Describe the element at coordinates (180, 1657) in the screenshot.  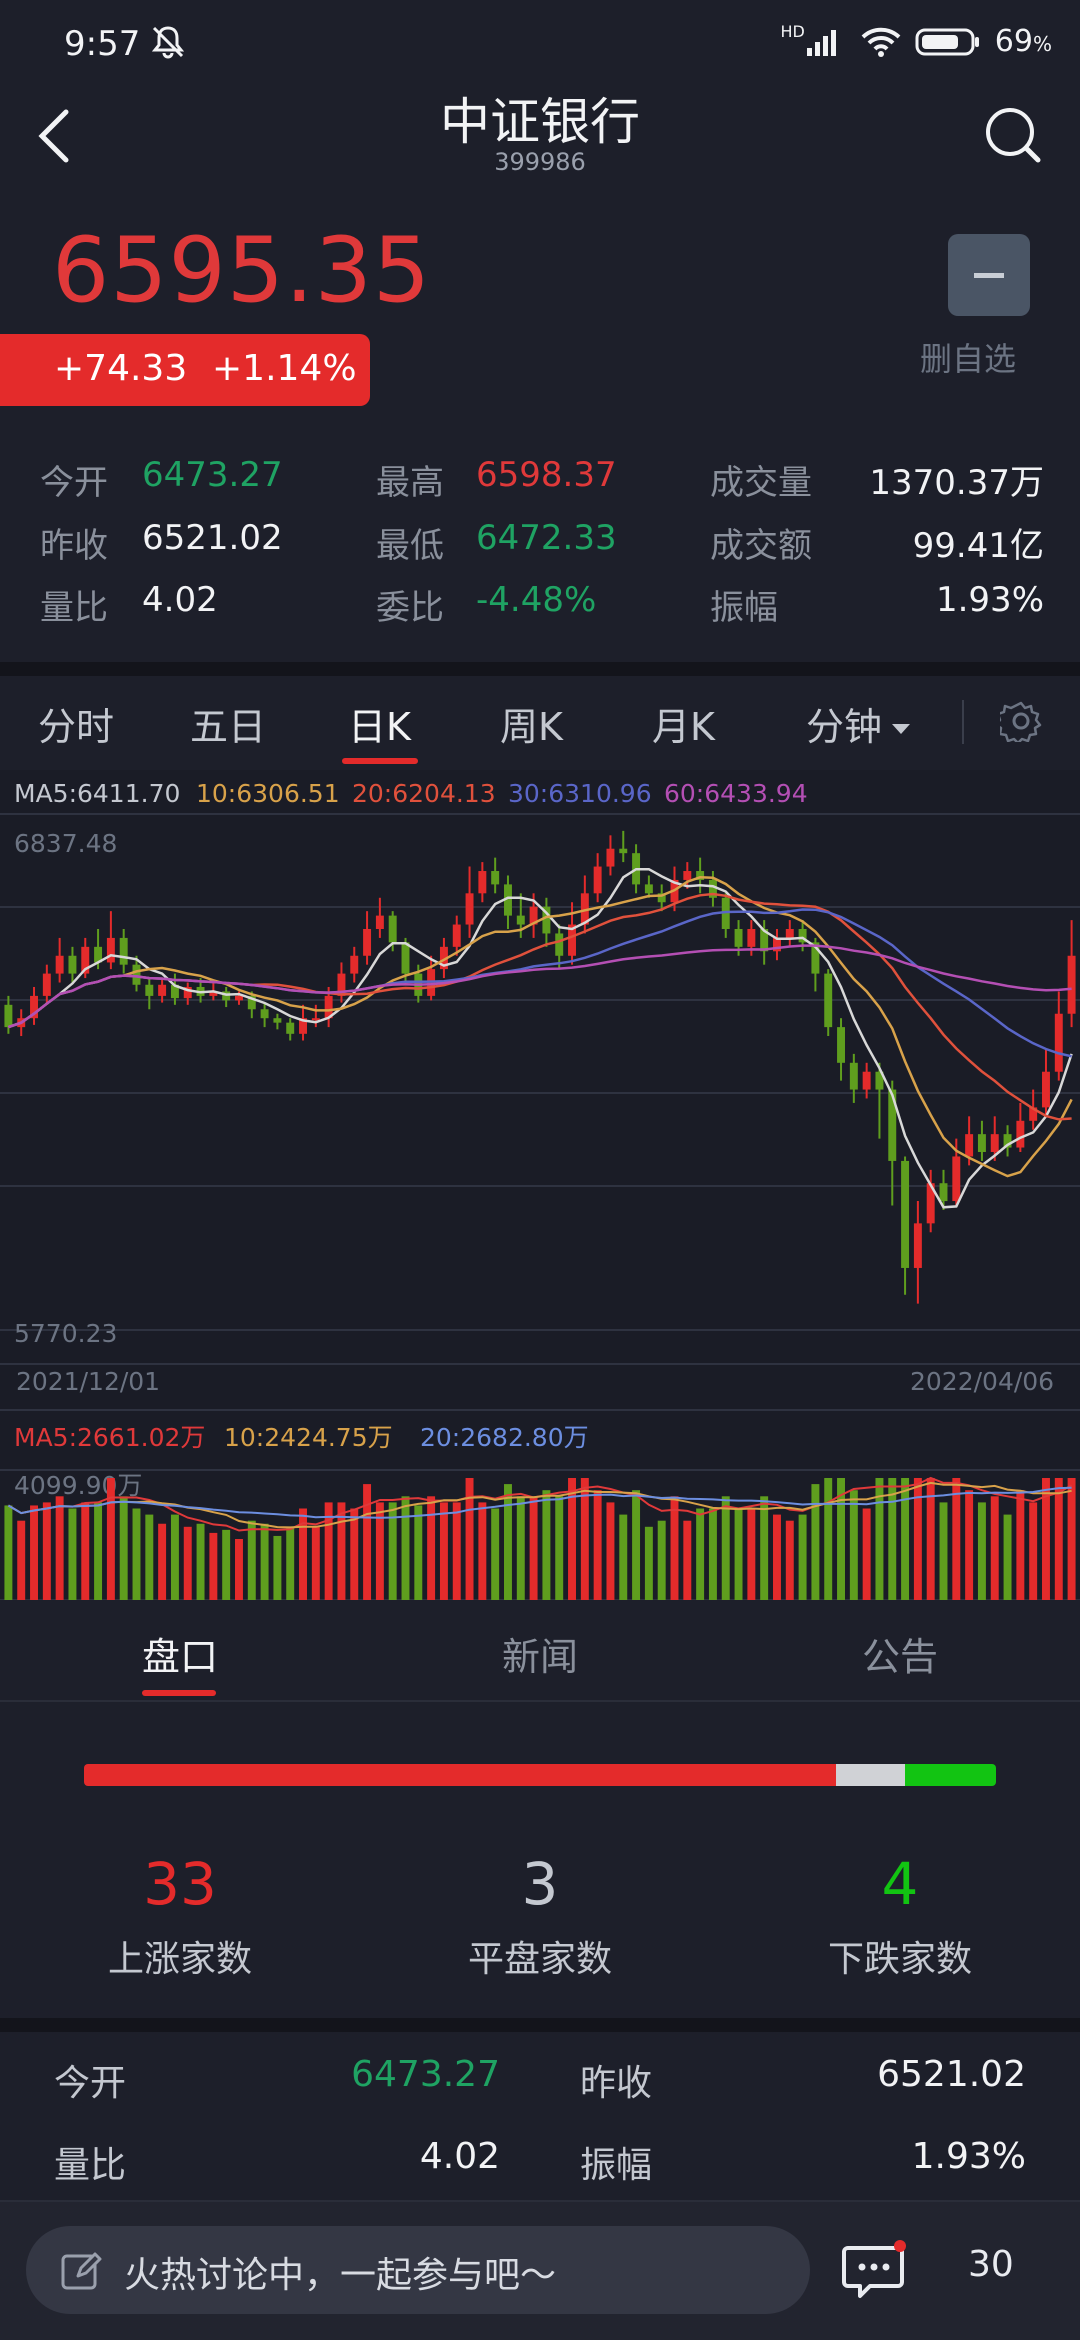
I see `subtab-orderbook: 盘口` at that location.